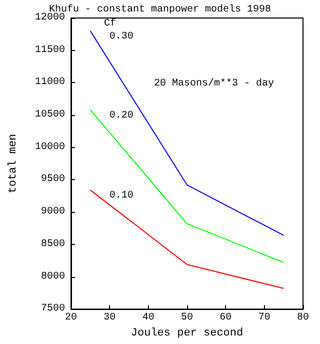 The height and width of the screenshot is (344, 320). Describe the element at coordinates (52, 212) in the screenshot. I see `y-tick-label: 9000` at that location.